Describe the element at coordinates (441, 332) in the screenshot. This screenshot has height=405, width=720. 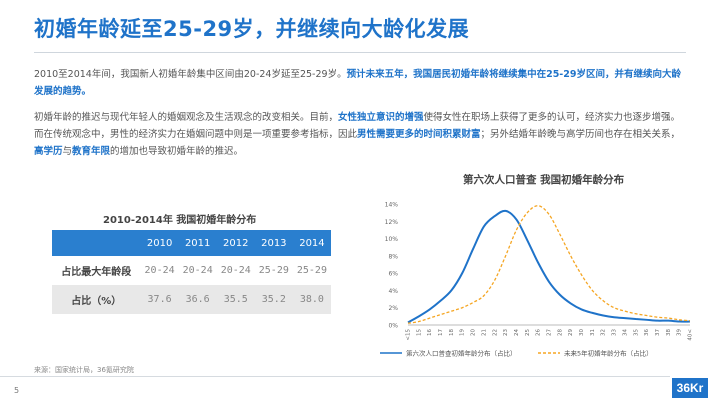
I see `x-tick-label: 17` at that location.